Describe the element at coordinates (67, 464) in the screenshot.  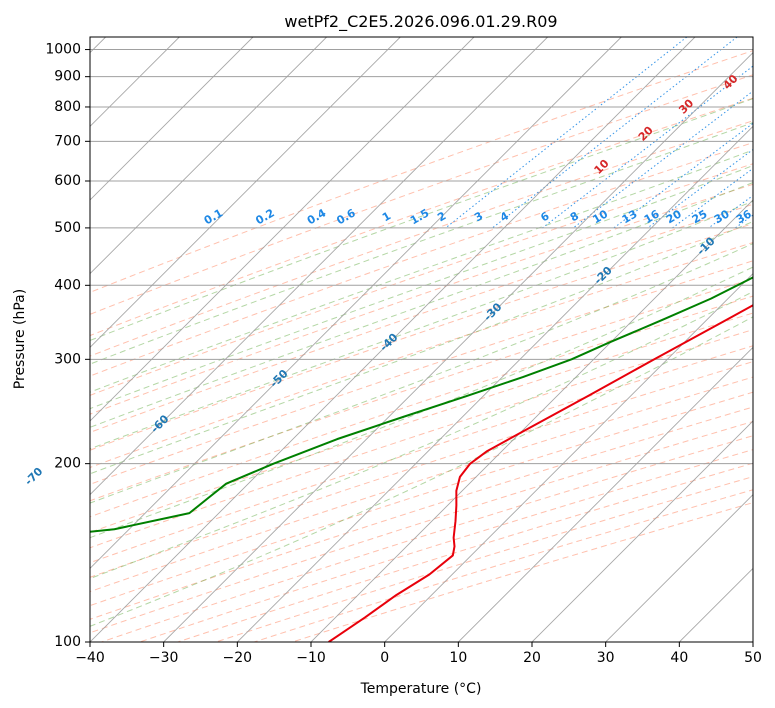
I see `y-tick-label: 200` at that location.